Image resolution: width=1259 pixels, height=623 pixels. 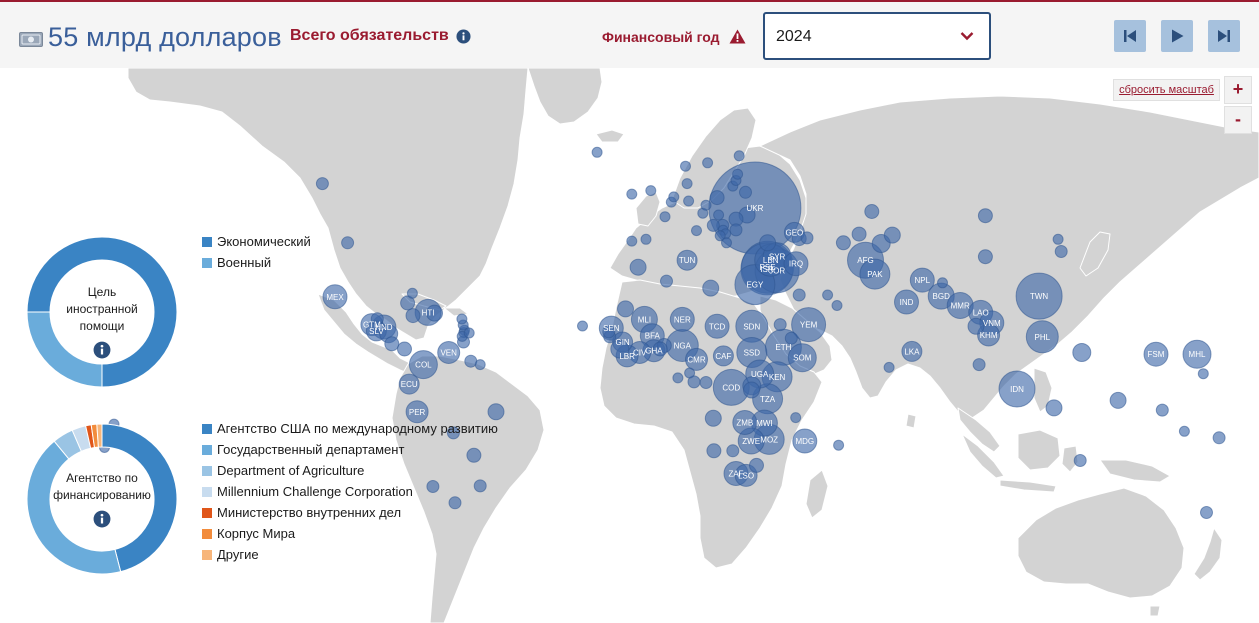 I want to click on warning-icon, so click(x=737, y=36).